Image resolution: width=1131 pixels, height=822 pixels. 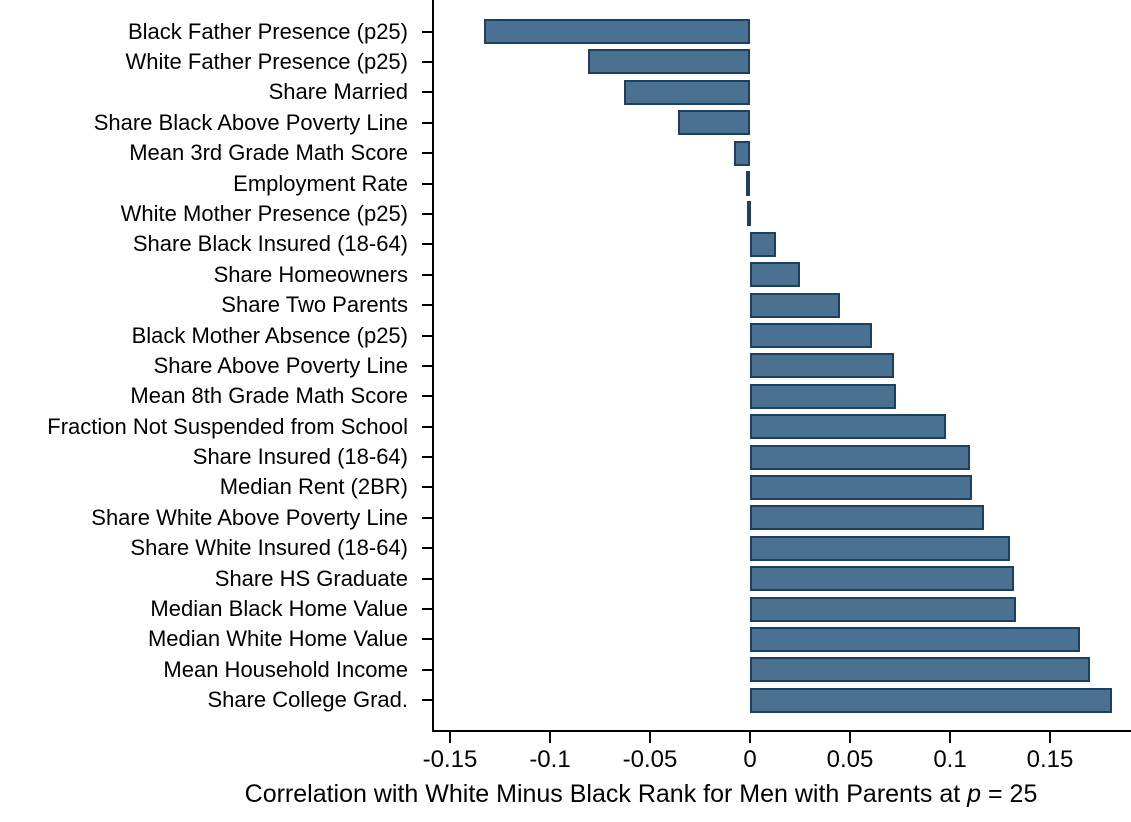 I want to click on category-label: Share Above Poverty Line, so click(x=280, y=365).